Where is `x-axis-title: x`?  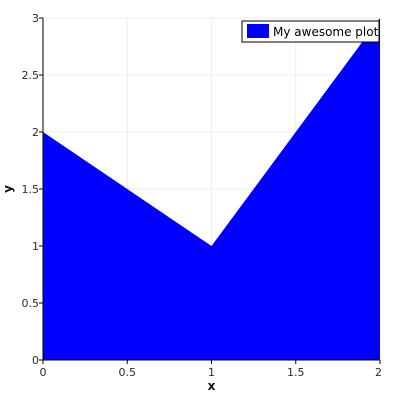
x-axis-title: x is located at coordinates (212, 386).